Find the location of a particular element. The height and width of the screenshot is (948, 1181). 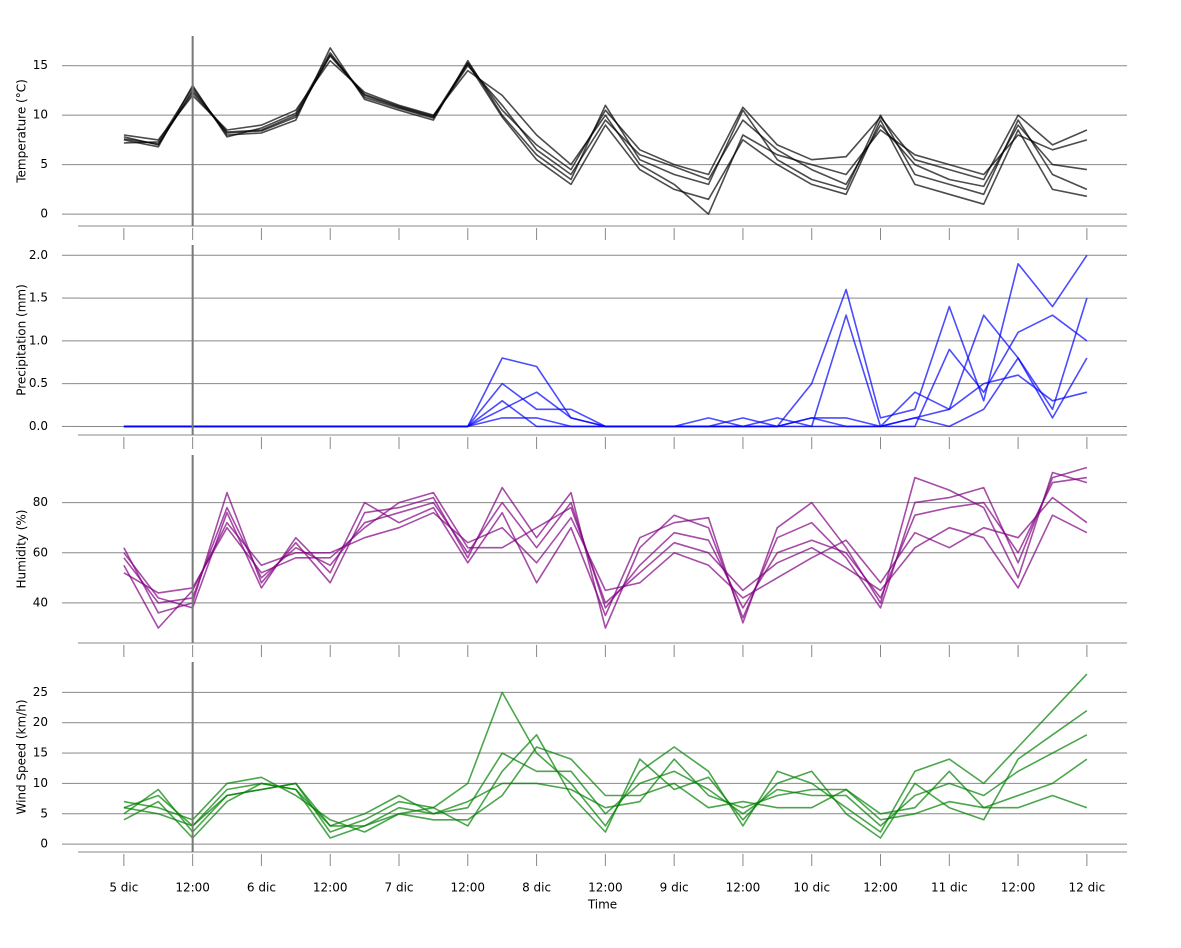

x-tick-label: 5 dic is located at coordinates (123, 888).